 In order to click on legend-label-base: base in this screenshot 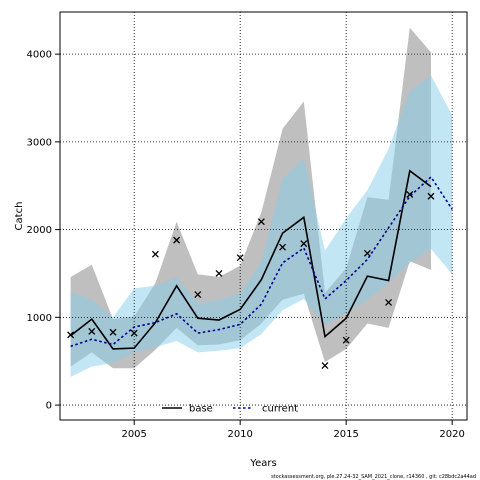, I will do `click(201, 409)`.